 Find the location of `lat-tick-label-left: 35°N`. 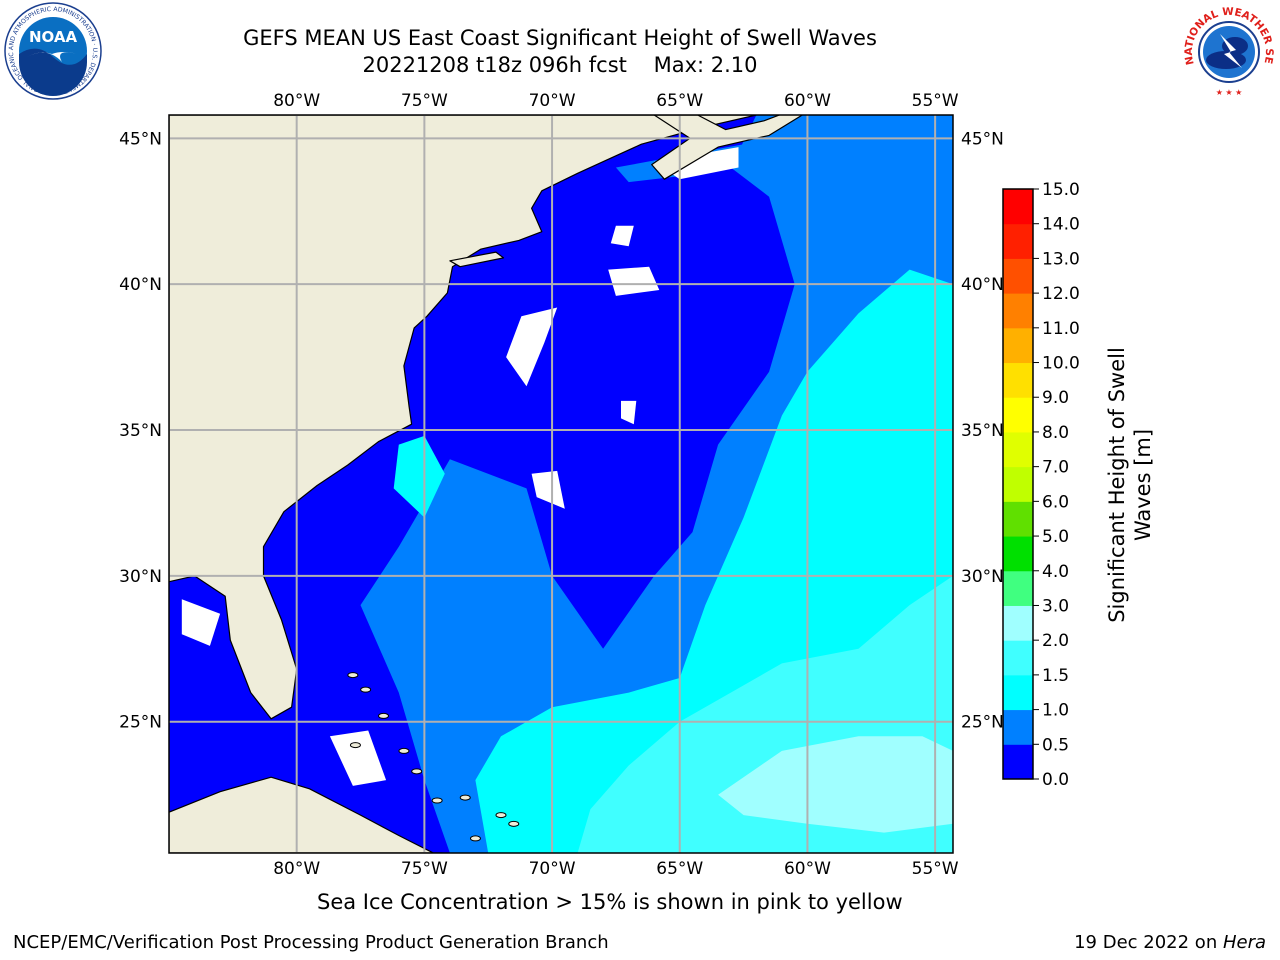

lat-tick-label-left: 35°N is located at coordinates (140, 431).